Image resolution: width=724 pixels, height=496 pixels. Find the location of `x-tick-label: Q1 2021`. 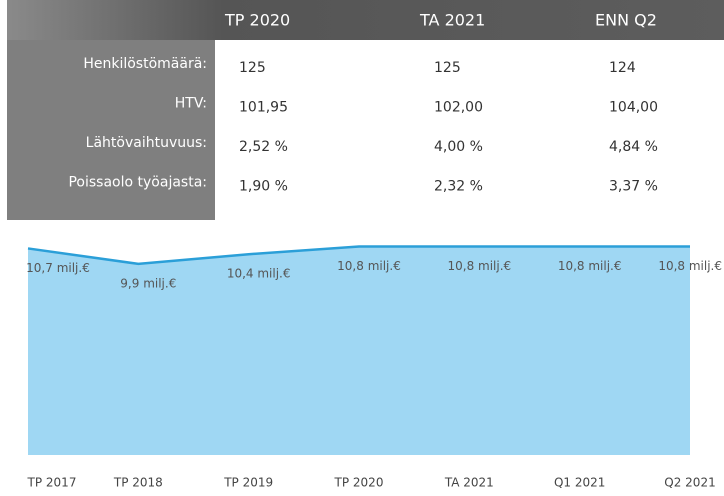

x-tick-label: Q1 2021 is located at coordinates (579, 483).